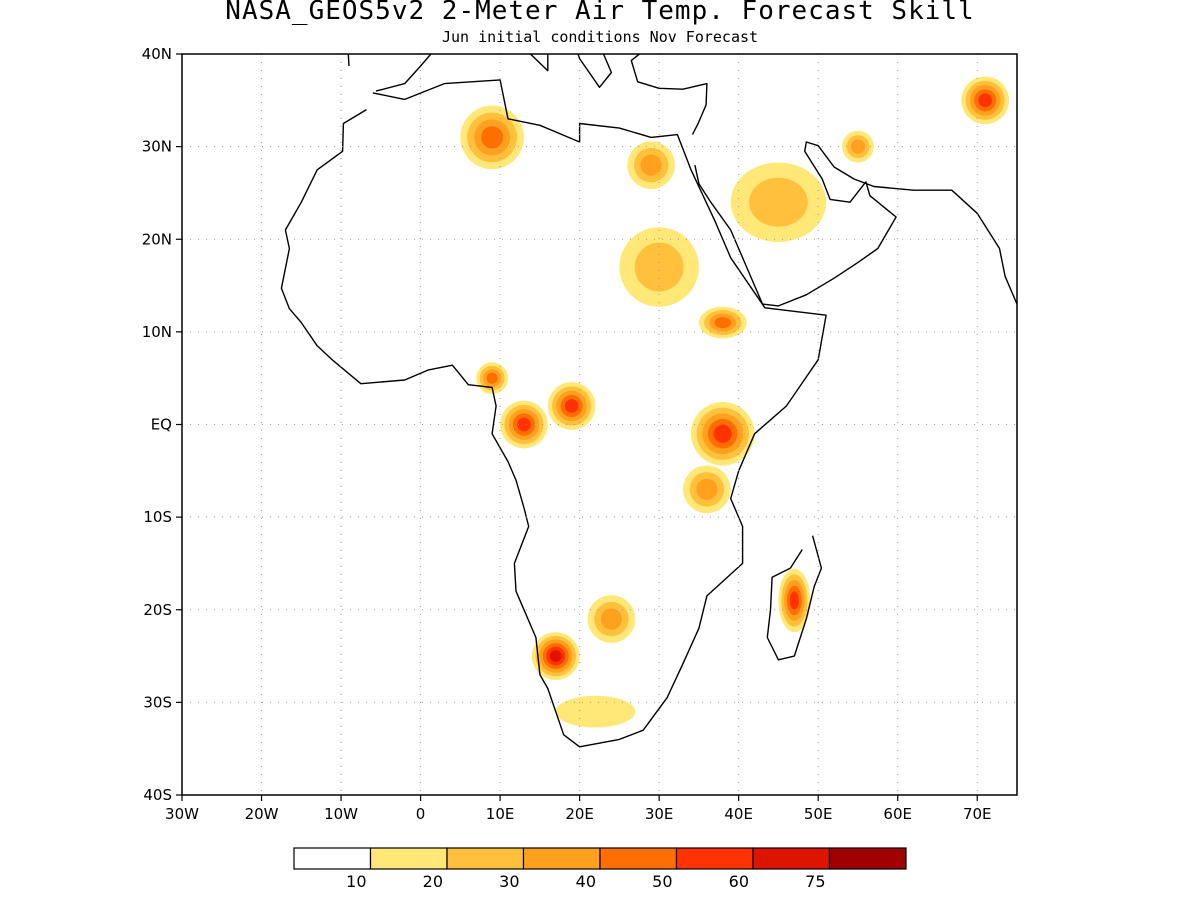 The height and width of the screenshot is (900, 1200). I want to click on x-tick-label: 50E, so click(818, 814).